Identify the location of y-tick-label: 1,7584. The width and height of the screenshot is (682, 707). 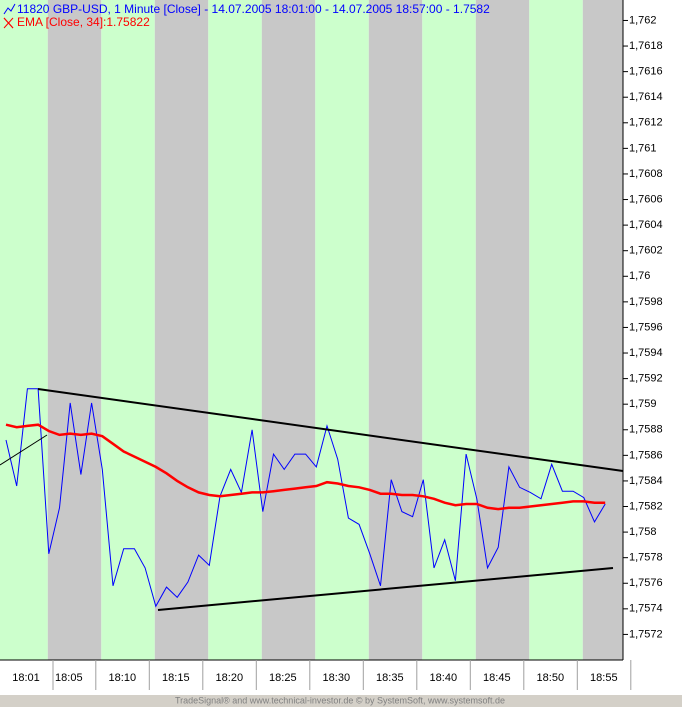
(646, 481).